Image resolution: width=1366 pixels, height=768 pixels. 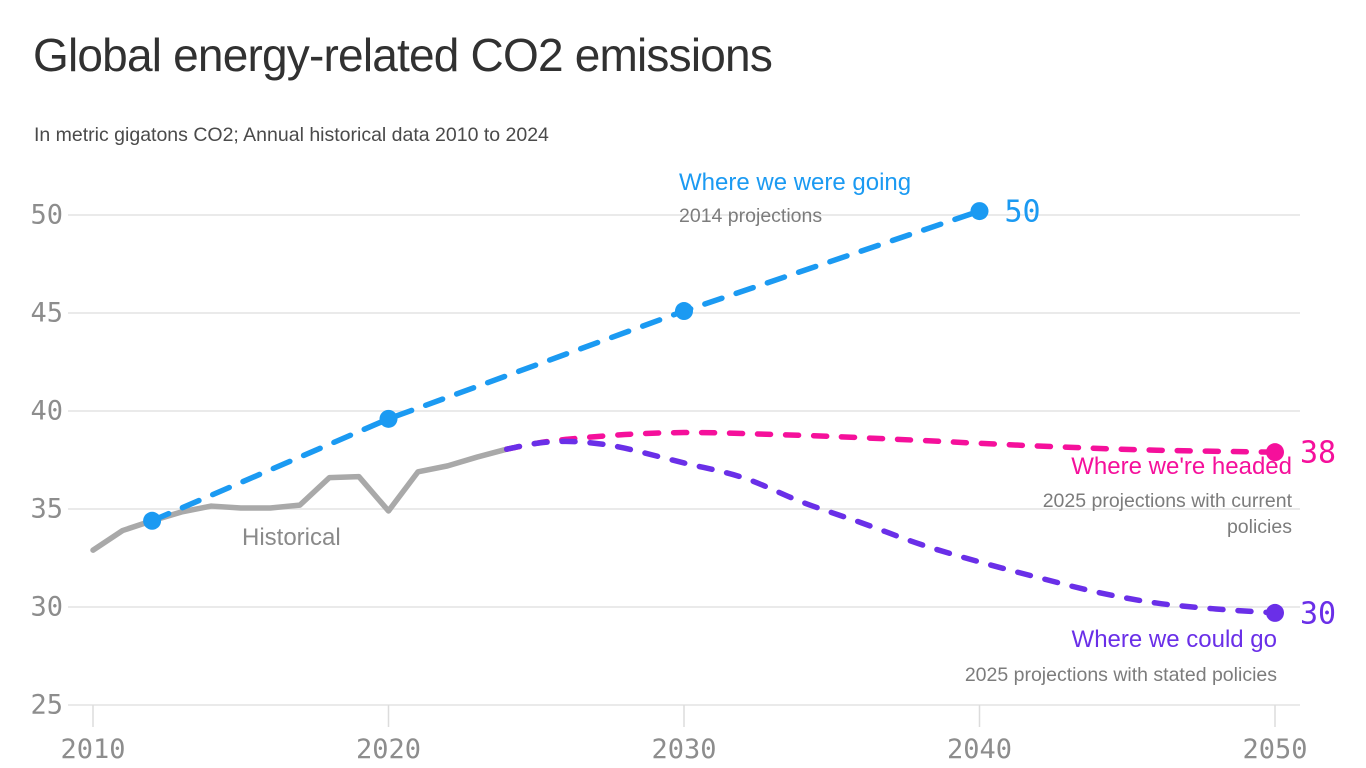 I want to click on x-axis-label: 2010, so click(x=92, y=749).